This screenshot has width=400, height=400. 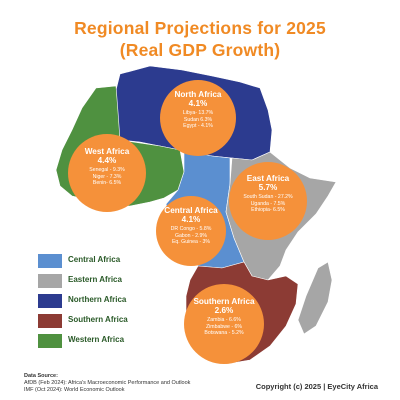 What do you see at coordinates (97, 299) in the screenshot?
I see `legend-label-northern: Northern Africa` at bounding box center [97, 299].